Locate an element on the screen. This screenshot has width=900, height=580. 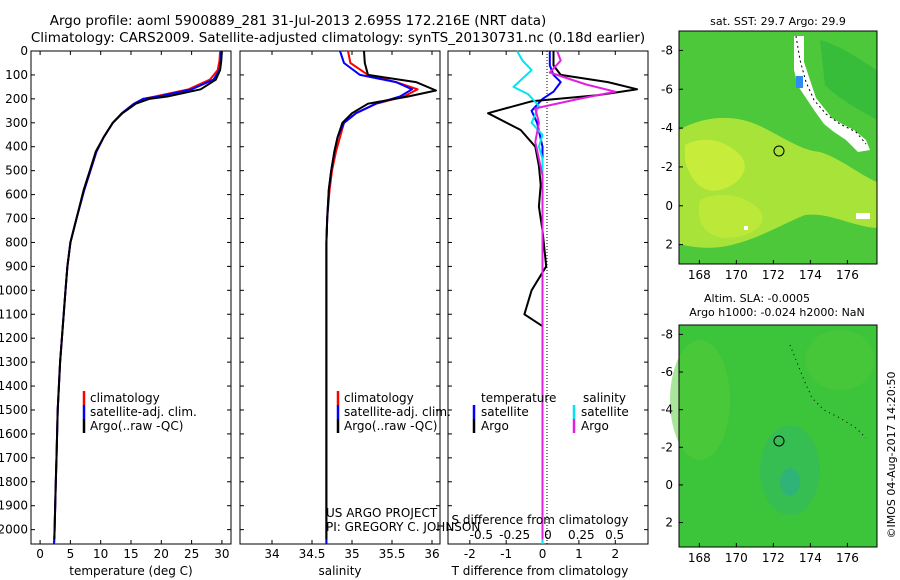
depth-tick-label: 500 is located at coordinates (16, 171).